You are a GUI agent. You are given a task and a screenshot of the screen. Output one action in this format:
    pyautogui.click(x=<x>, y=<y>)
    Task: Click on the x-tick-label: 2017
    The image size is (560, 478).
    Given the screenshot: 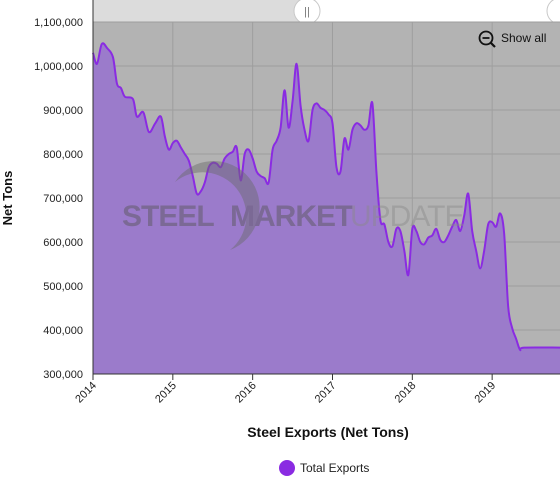 What is the action you would take?
    pyautogui.click(x=326, y=393)
    